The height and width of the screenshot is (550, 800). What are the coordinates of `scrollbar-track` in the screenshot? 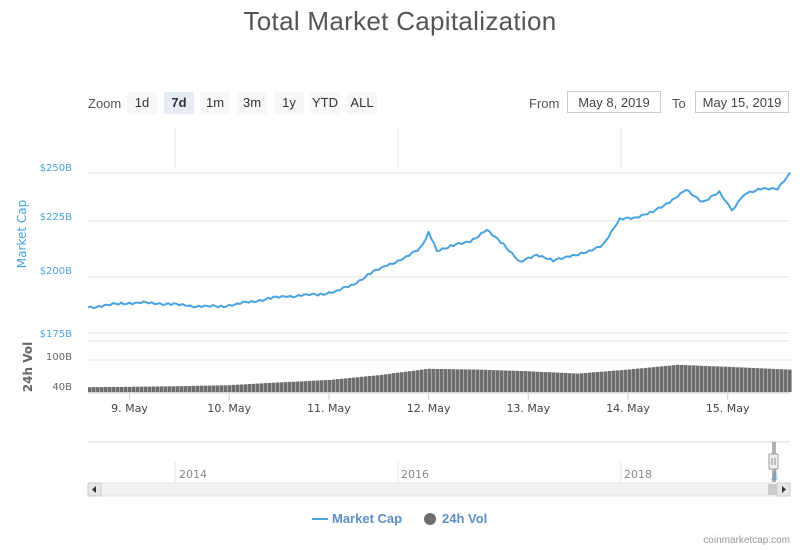 It's located at (439, 489).